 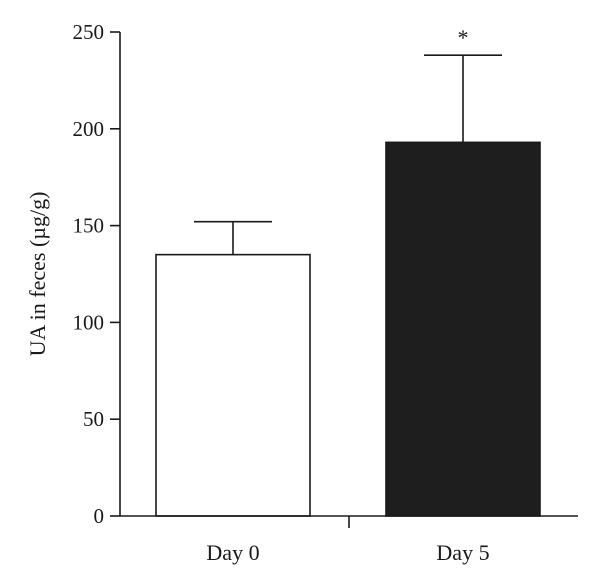 What do you see at coordinates (89, 322) in the screenshot?
I see `y-tick-label: 100` at bounding box center [89, 322].